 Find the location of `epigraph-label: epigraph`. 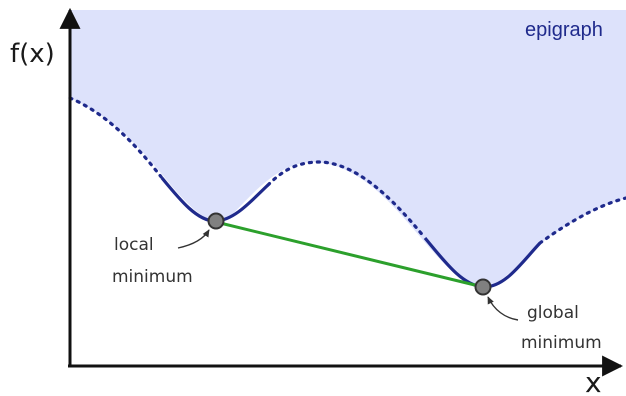

epigraph-label: epigraph is located at coordinates (564, 30).